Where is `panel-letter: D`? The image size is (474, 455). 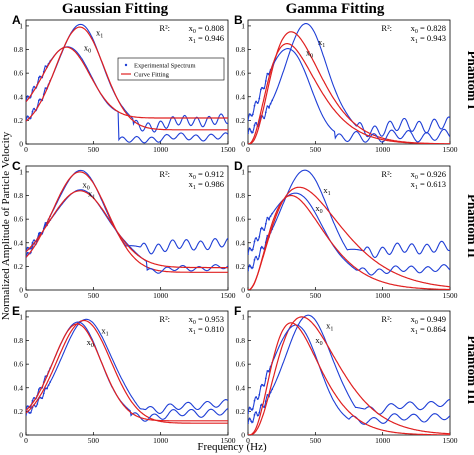
panel-letter: D is located at coordinates (238, 166).